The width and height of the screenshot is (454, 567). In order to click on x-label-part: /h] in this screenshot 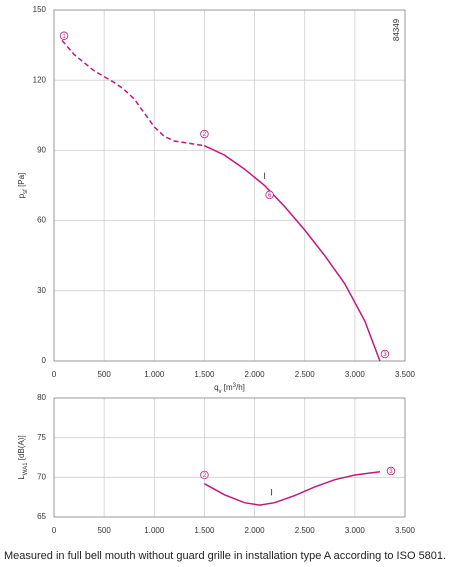, I will do `click(240, 387)`.